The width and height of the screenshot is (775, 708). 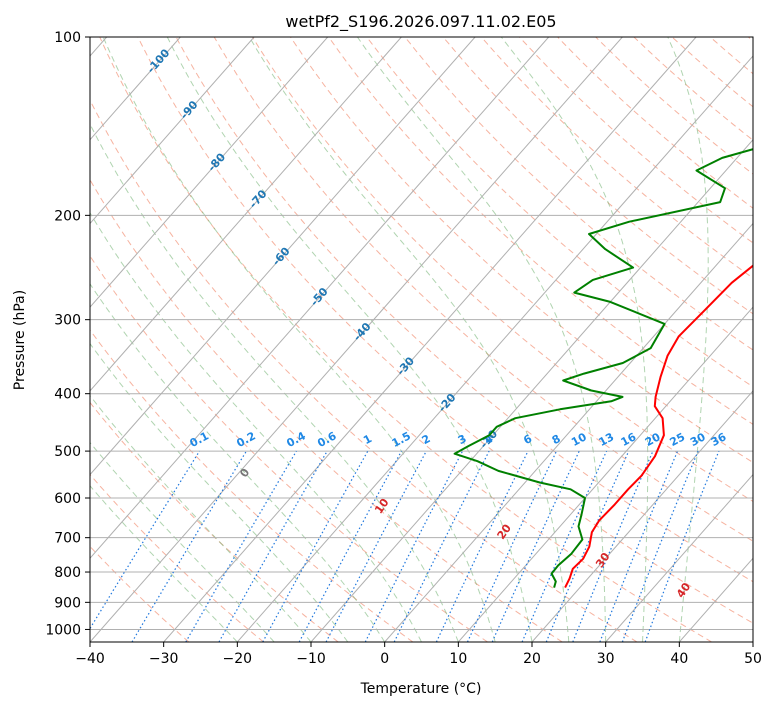 I want to click on y-tick-label: 700, so click(x=67, y=539).